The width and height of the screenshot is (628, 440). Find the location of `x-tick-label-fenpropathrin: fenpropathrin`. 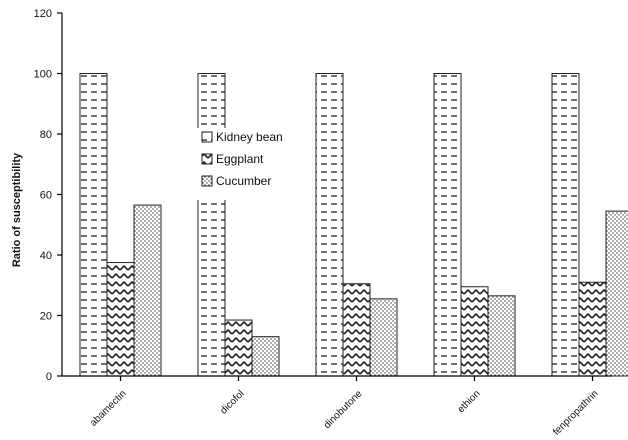

x-tick-label-fenpropathrin: fenpropathrin is located at coordinates (575, 412).